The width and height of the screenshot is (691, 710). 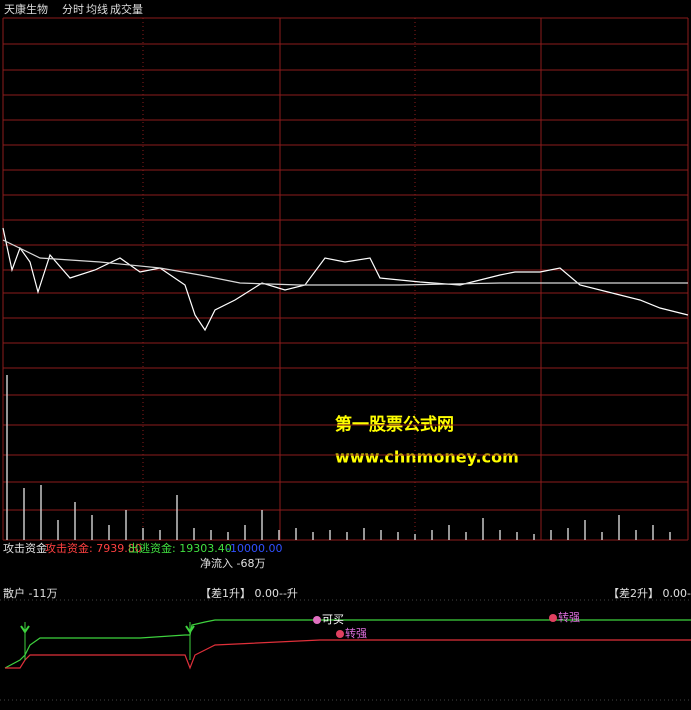 I want to click on menu-item: 成交量, so click(x=126, y=9).